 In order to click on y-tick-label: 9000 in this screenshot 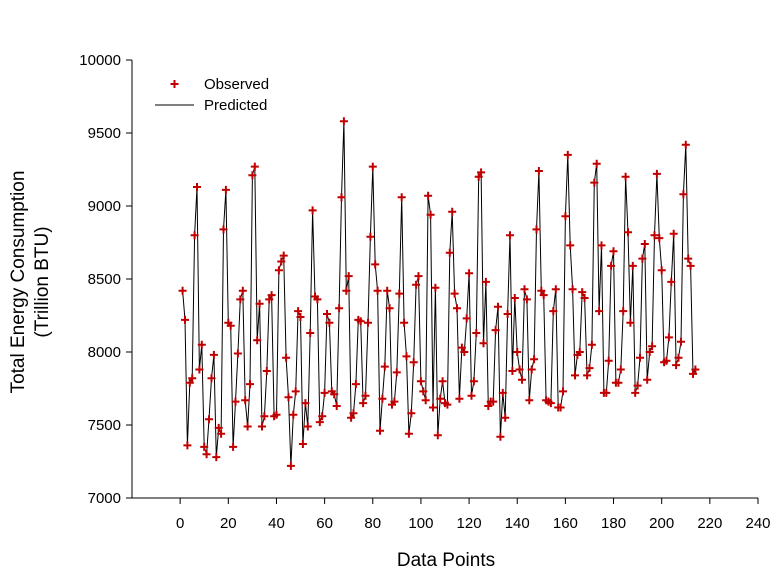, I will do `click(104, 206)`.